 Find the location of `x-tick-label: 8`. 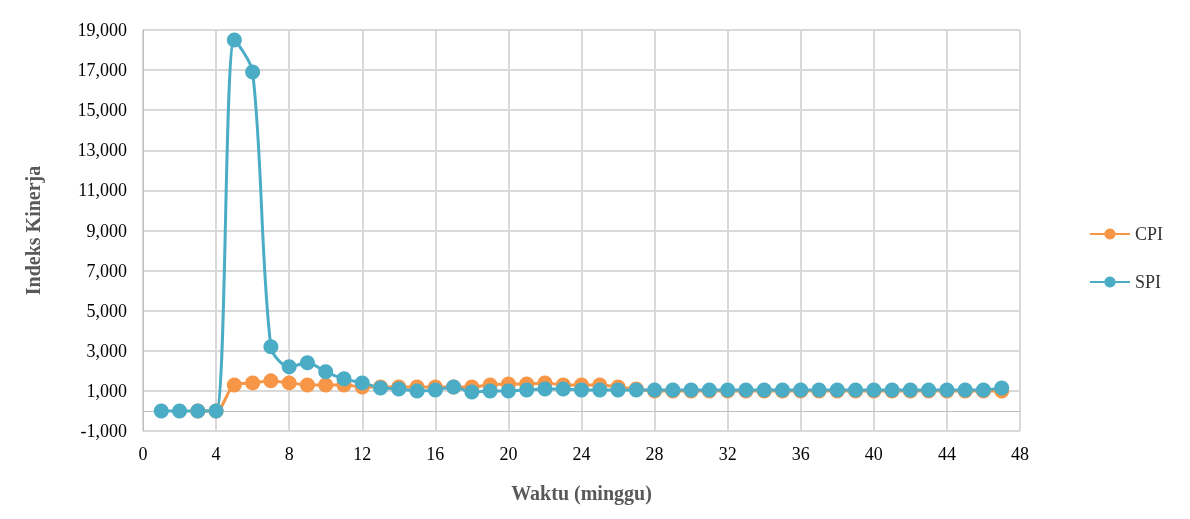

x-tick-label: 8 is located at coordinates (289, 454).